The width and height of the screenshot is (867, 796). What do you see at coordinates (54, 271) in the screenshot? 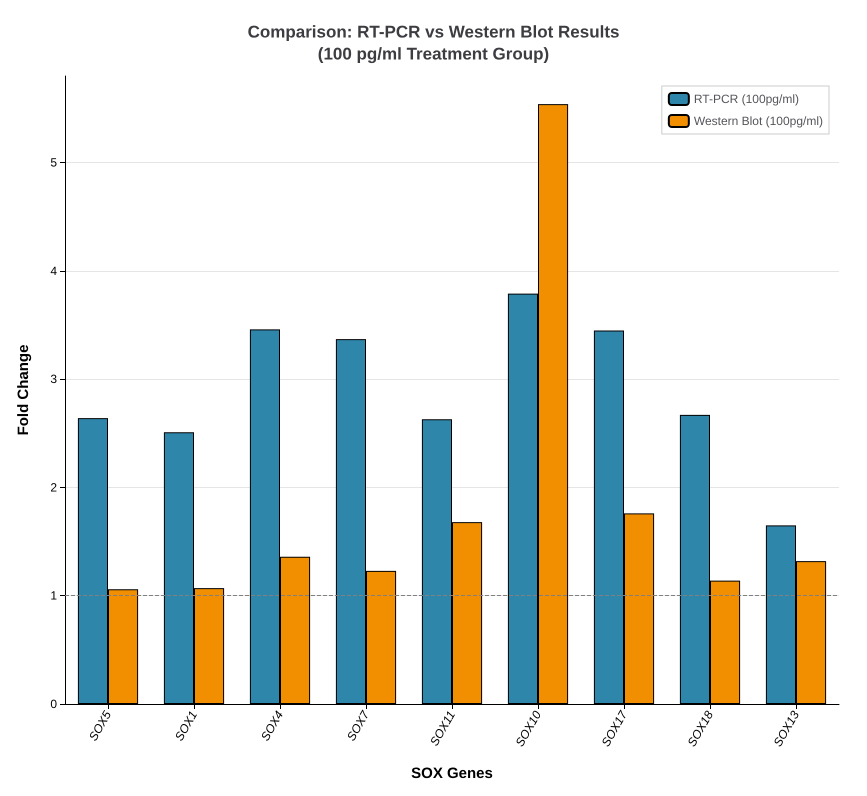
I see `y-tick-label: 4` at bounding box center [54, 271].